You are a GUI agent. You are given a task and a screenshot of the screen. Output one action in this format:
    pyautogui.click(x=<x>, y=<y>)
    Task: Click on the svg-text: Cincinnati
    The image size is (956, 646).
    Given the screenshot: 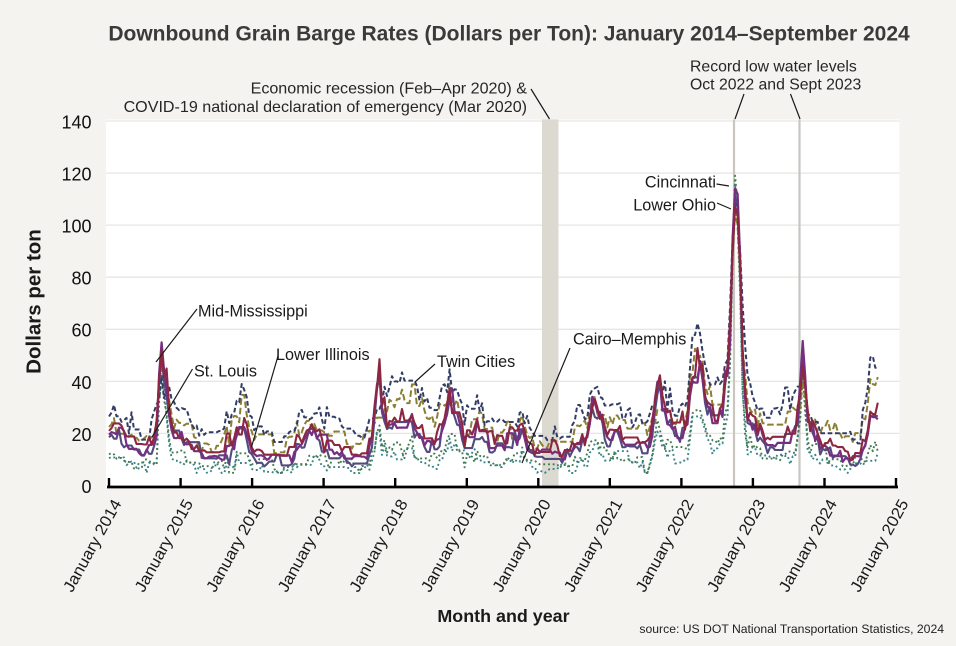 What is the action you would take?
    pyautogui.click(x=680, y=183)
    